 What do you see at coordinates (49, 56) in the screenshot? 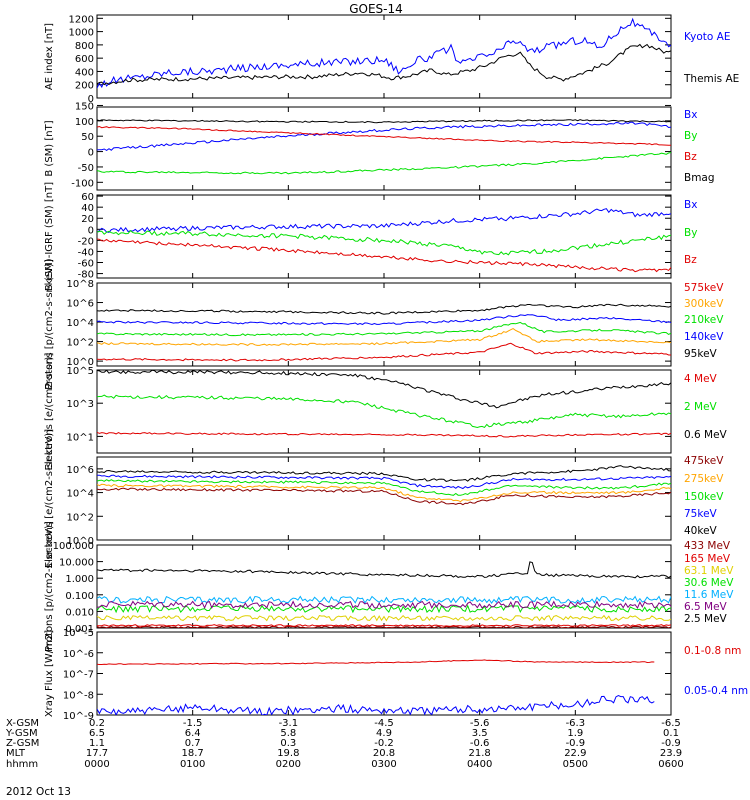
I see `y-axis-label: AE index [nT]` at bounding box center [49, 56].